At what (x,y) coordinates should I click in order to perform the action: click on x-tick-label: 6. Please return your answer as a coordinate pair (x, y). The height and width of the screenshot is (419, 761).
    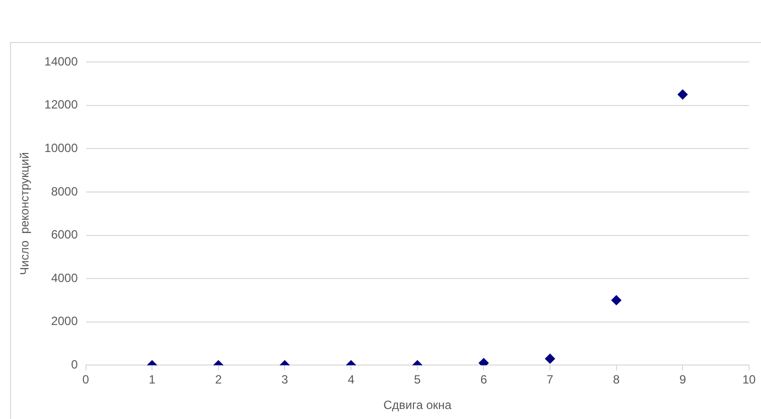
    Looking at the image, I should click on (484, 379).